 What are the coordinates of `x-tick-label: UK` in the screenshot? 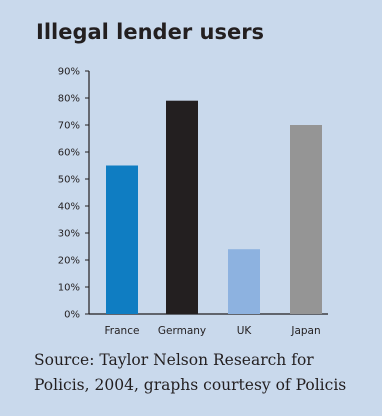 It's located at (245, 331).